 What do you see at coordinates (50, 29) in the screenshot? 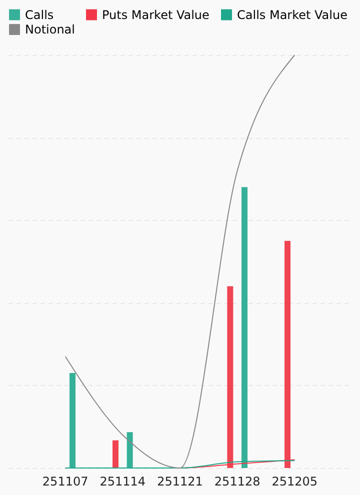
I see `legend-label: Notional` at bounding box center [50, 29].